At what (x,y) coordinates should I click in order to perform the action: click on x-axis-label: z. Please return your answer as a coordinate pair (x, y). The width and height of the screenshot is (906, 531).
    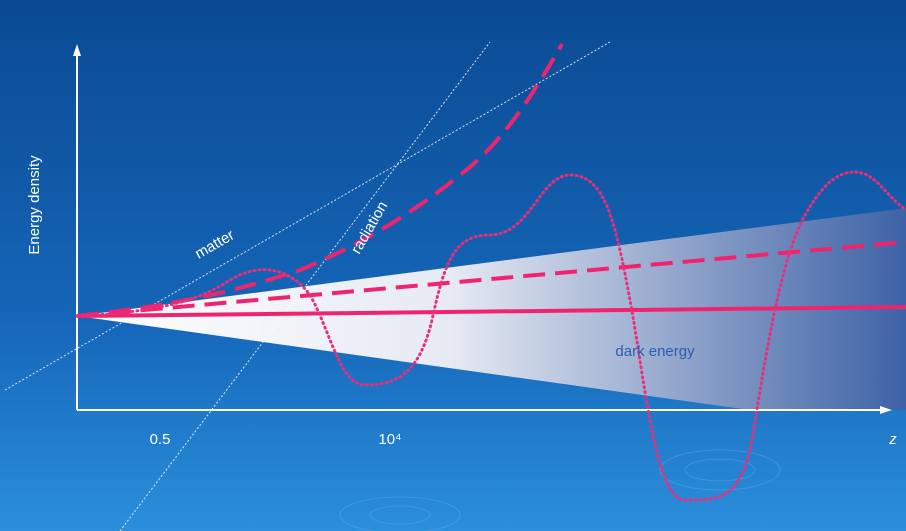
    Looking at the image, I should click on (892, 439).